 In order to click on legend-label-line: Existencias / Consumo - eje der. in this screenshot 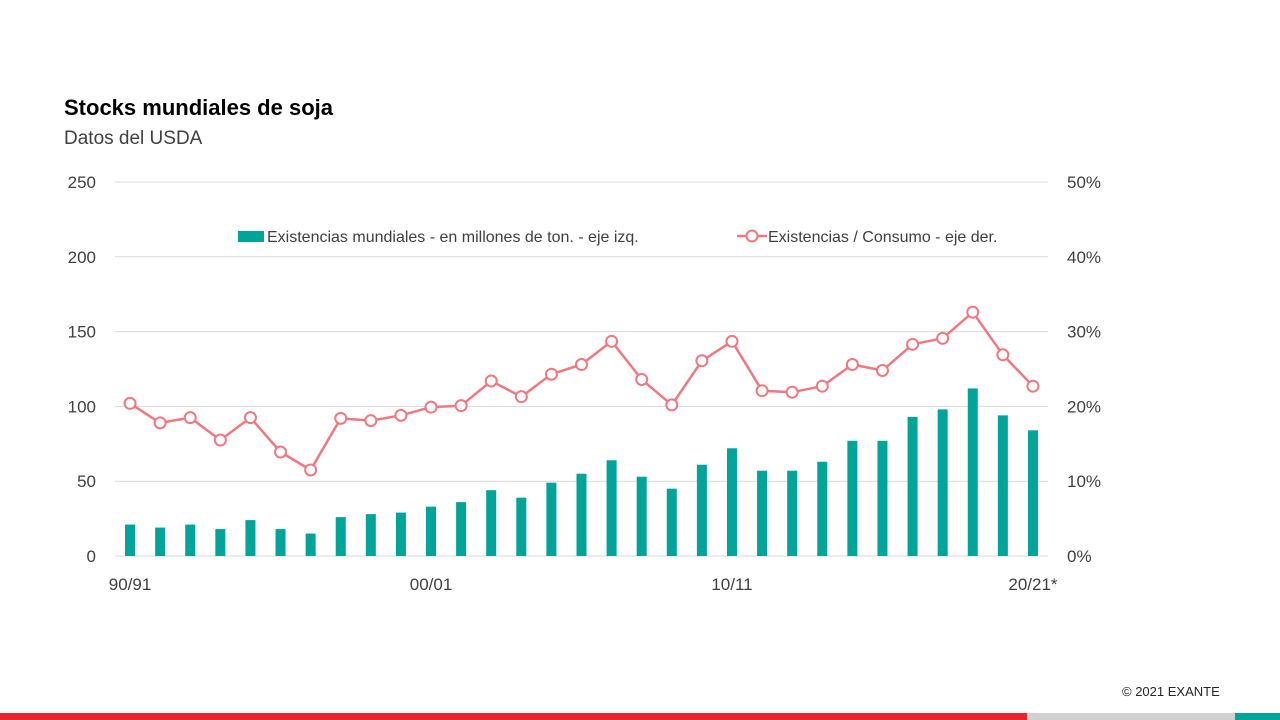, I will do `click(882, 237)`.